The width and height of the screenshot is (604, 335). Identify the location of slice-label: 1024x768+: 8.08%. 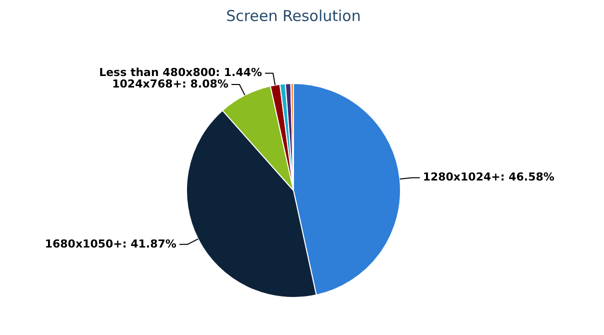
(170, 83).